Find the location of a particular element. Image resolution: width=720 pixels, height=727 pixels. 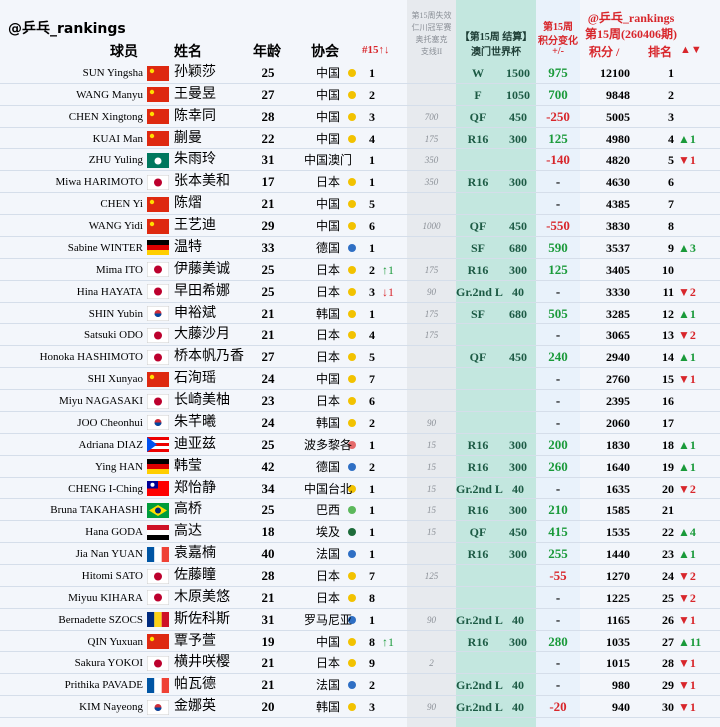

chinese-name: 横井咲樱 is located at coordinates (202, 663).